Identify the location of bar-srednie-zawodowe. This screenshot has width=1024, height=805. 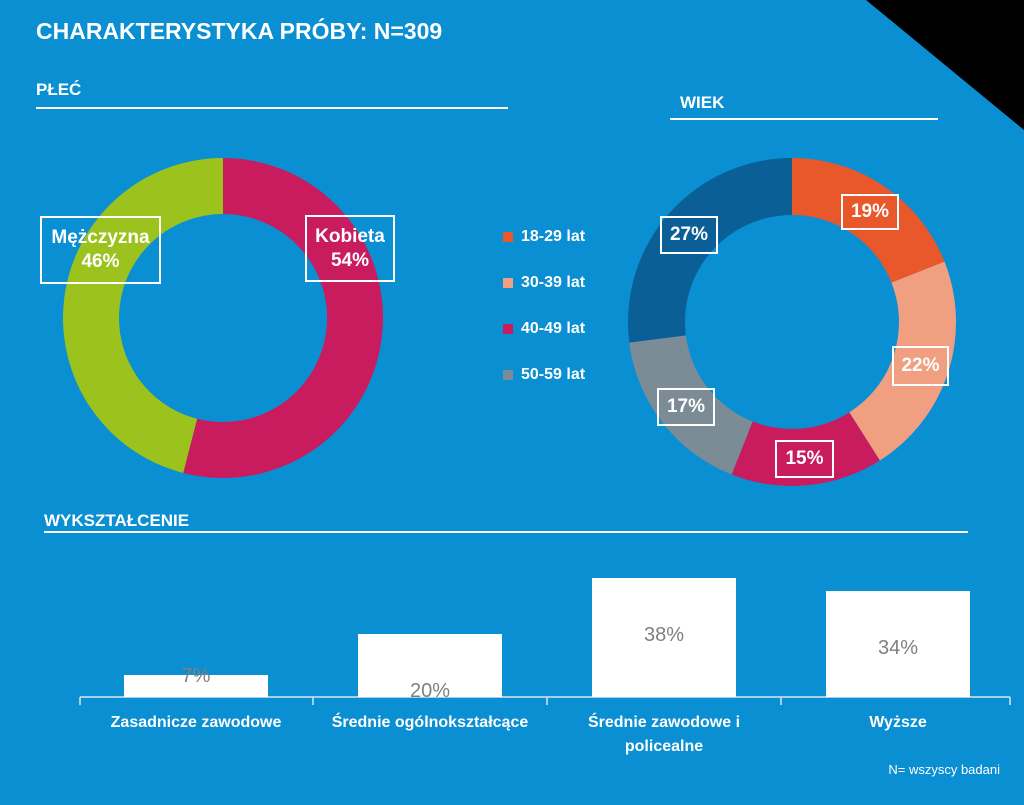
(664, 637).